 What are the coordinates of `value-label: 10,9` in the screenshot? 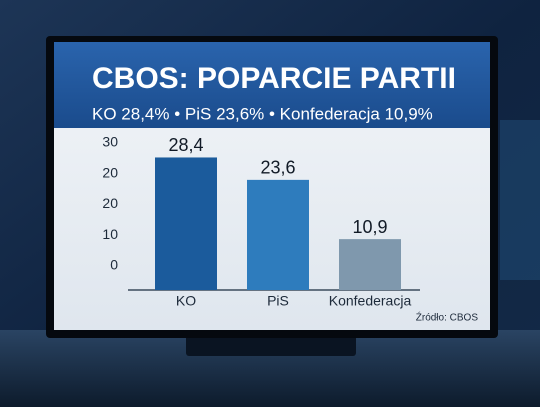 It's located at (369, 227).